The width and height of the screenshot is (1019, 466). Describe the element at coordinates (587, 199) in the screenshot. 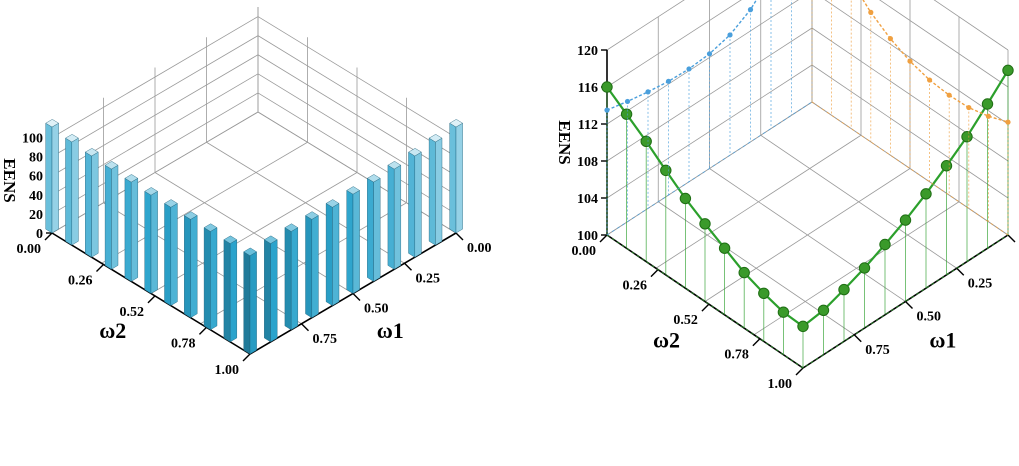

I see `z-tick-label: 104` at that location.